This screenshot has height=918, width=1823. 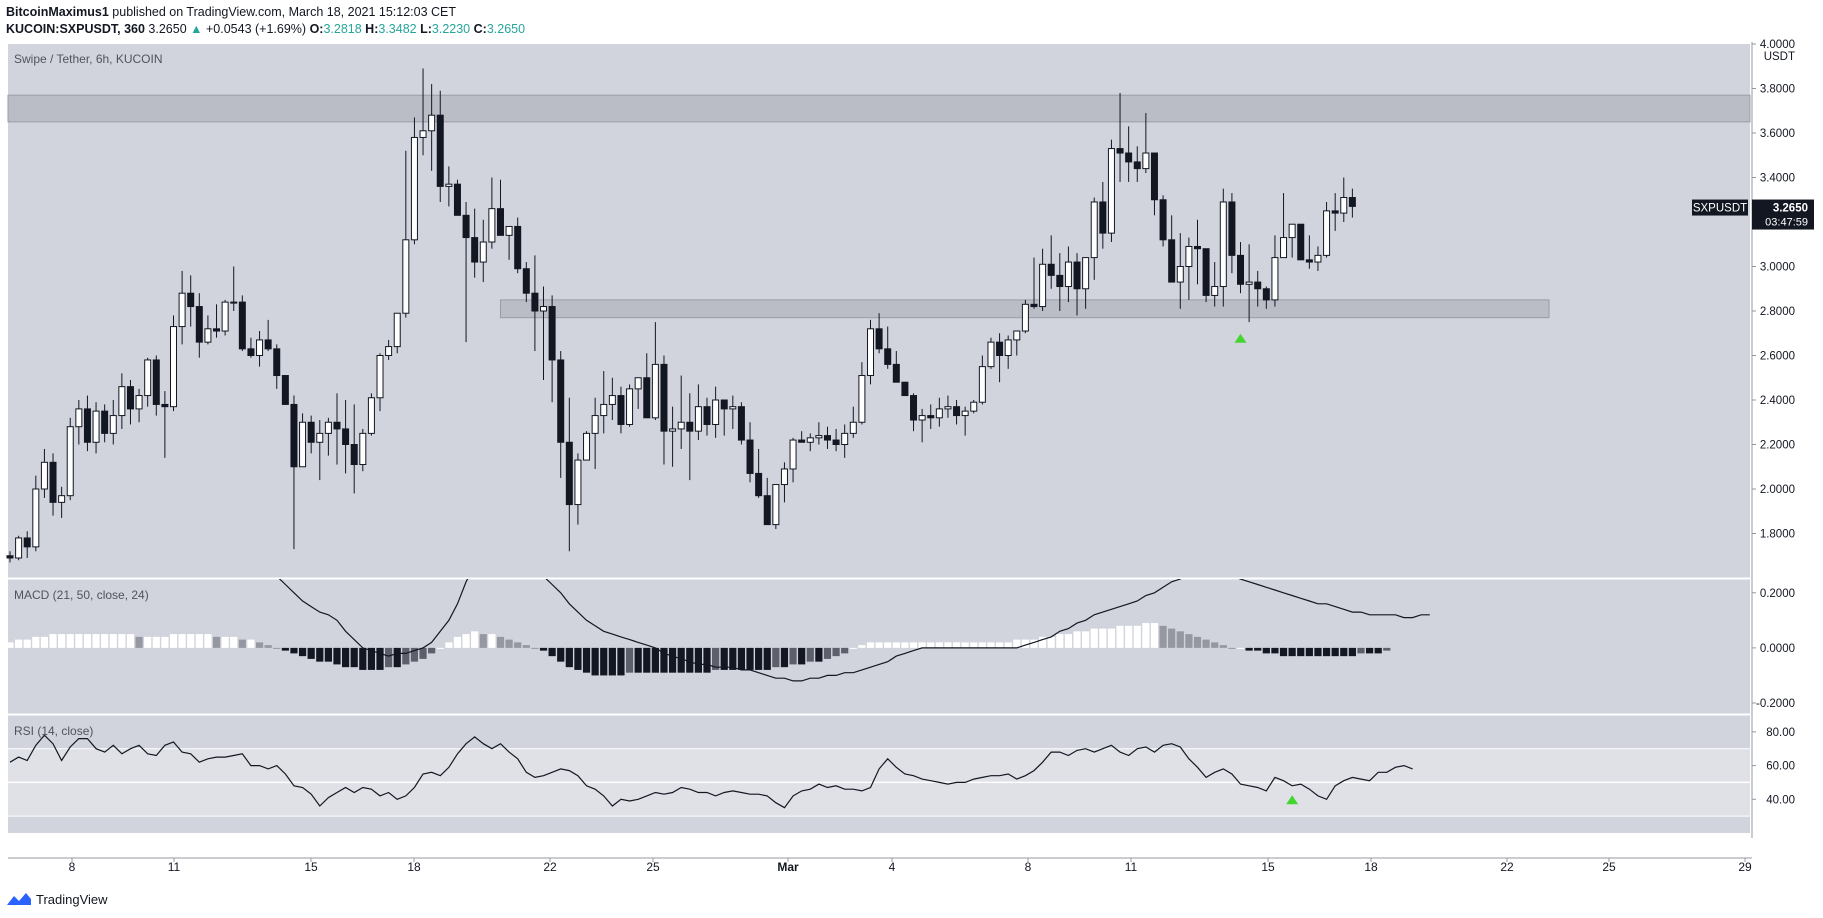 What do you see at coordinates (72, 867) in the screenshot?
I see `time-tick-label: 8` at bounding box center [72, 867].